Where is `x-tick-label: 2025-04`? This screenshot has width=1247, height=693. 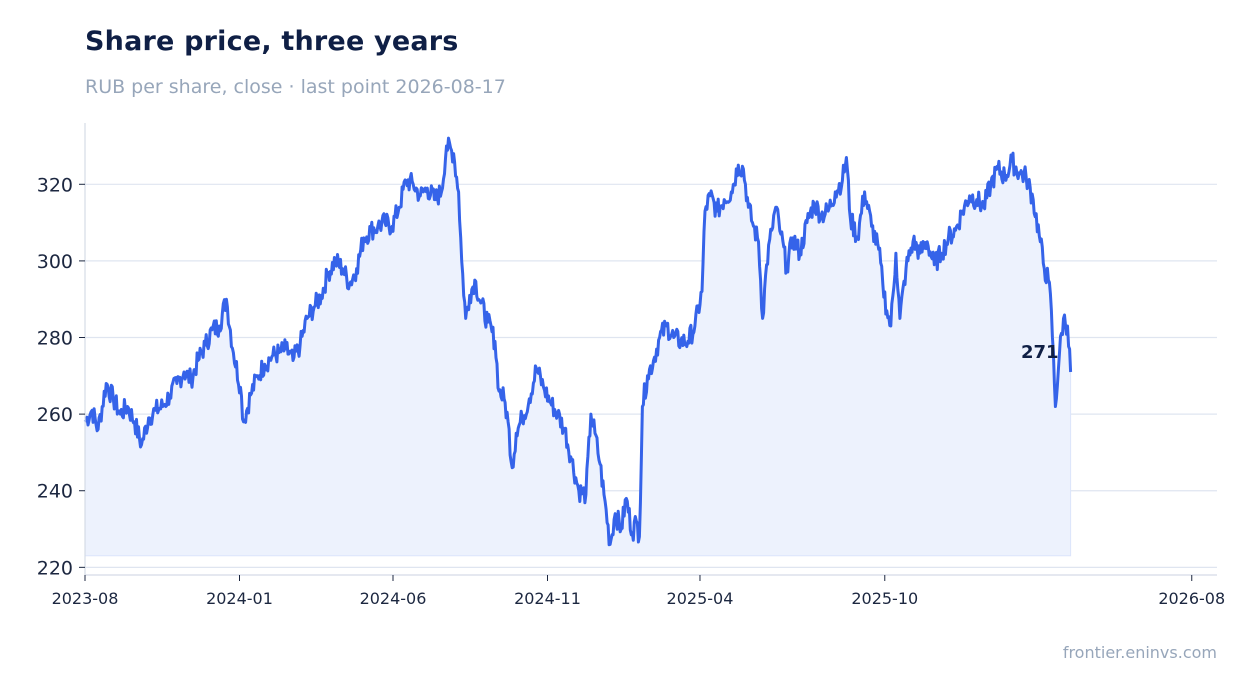 x-tick-label: 2025-04 is located at coordinates (700, 598).